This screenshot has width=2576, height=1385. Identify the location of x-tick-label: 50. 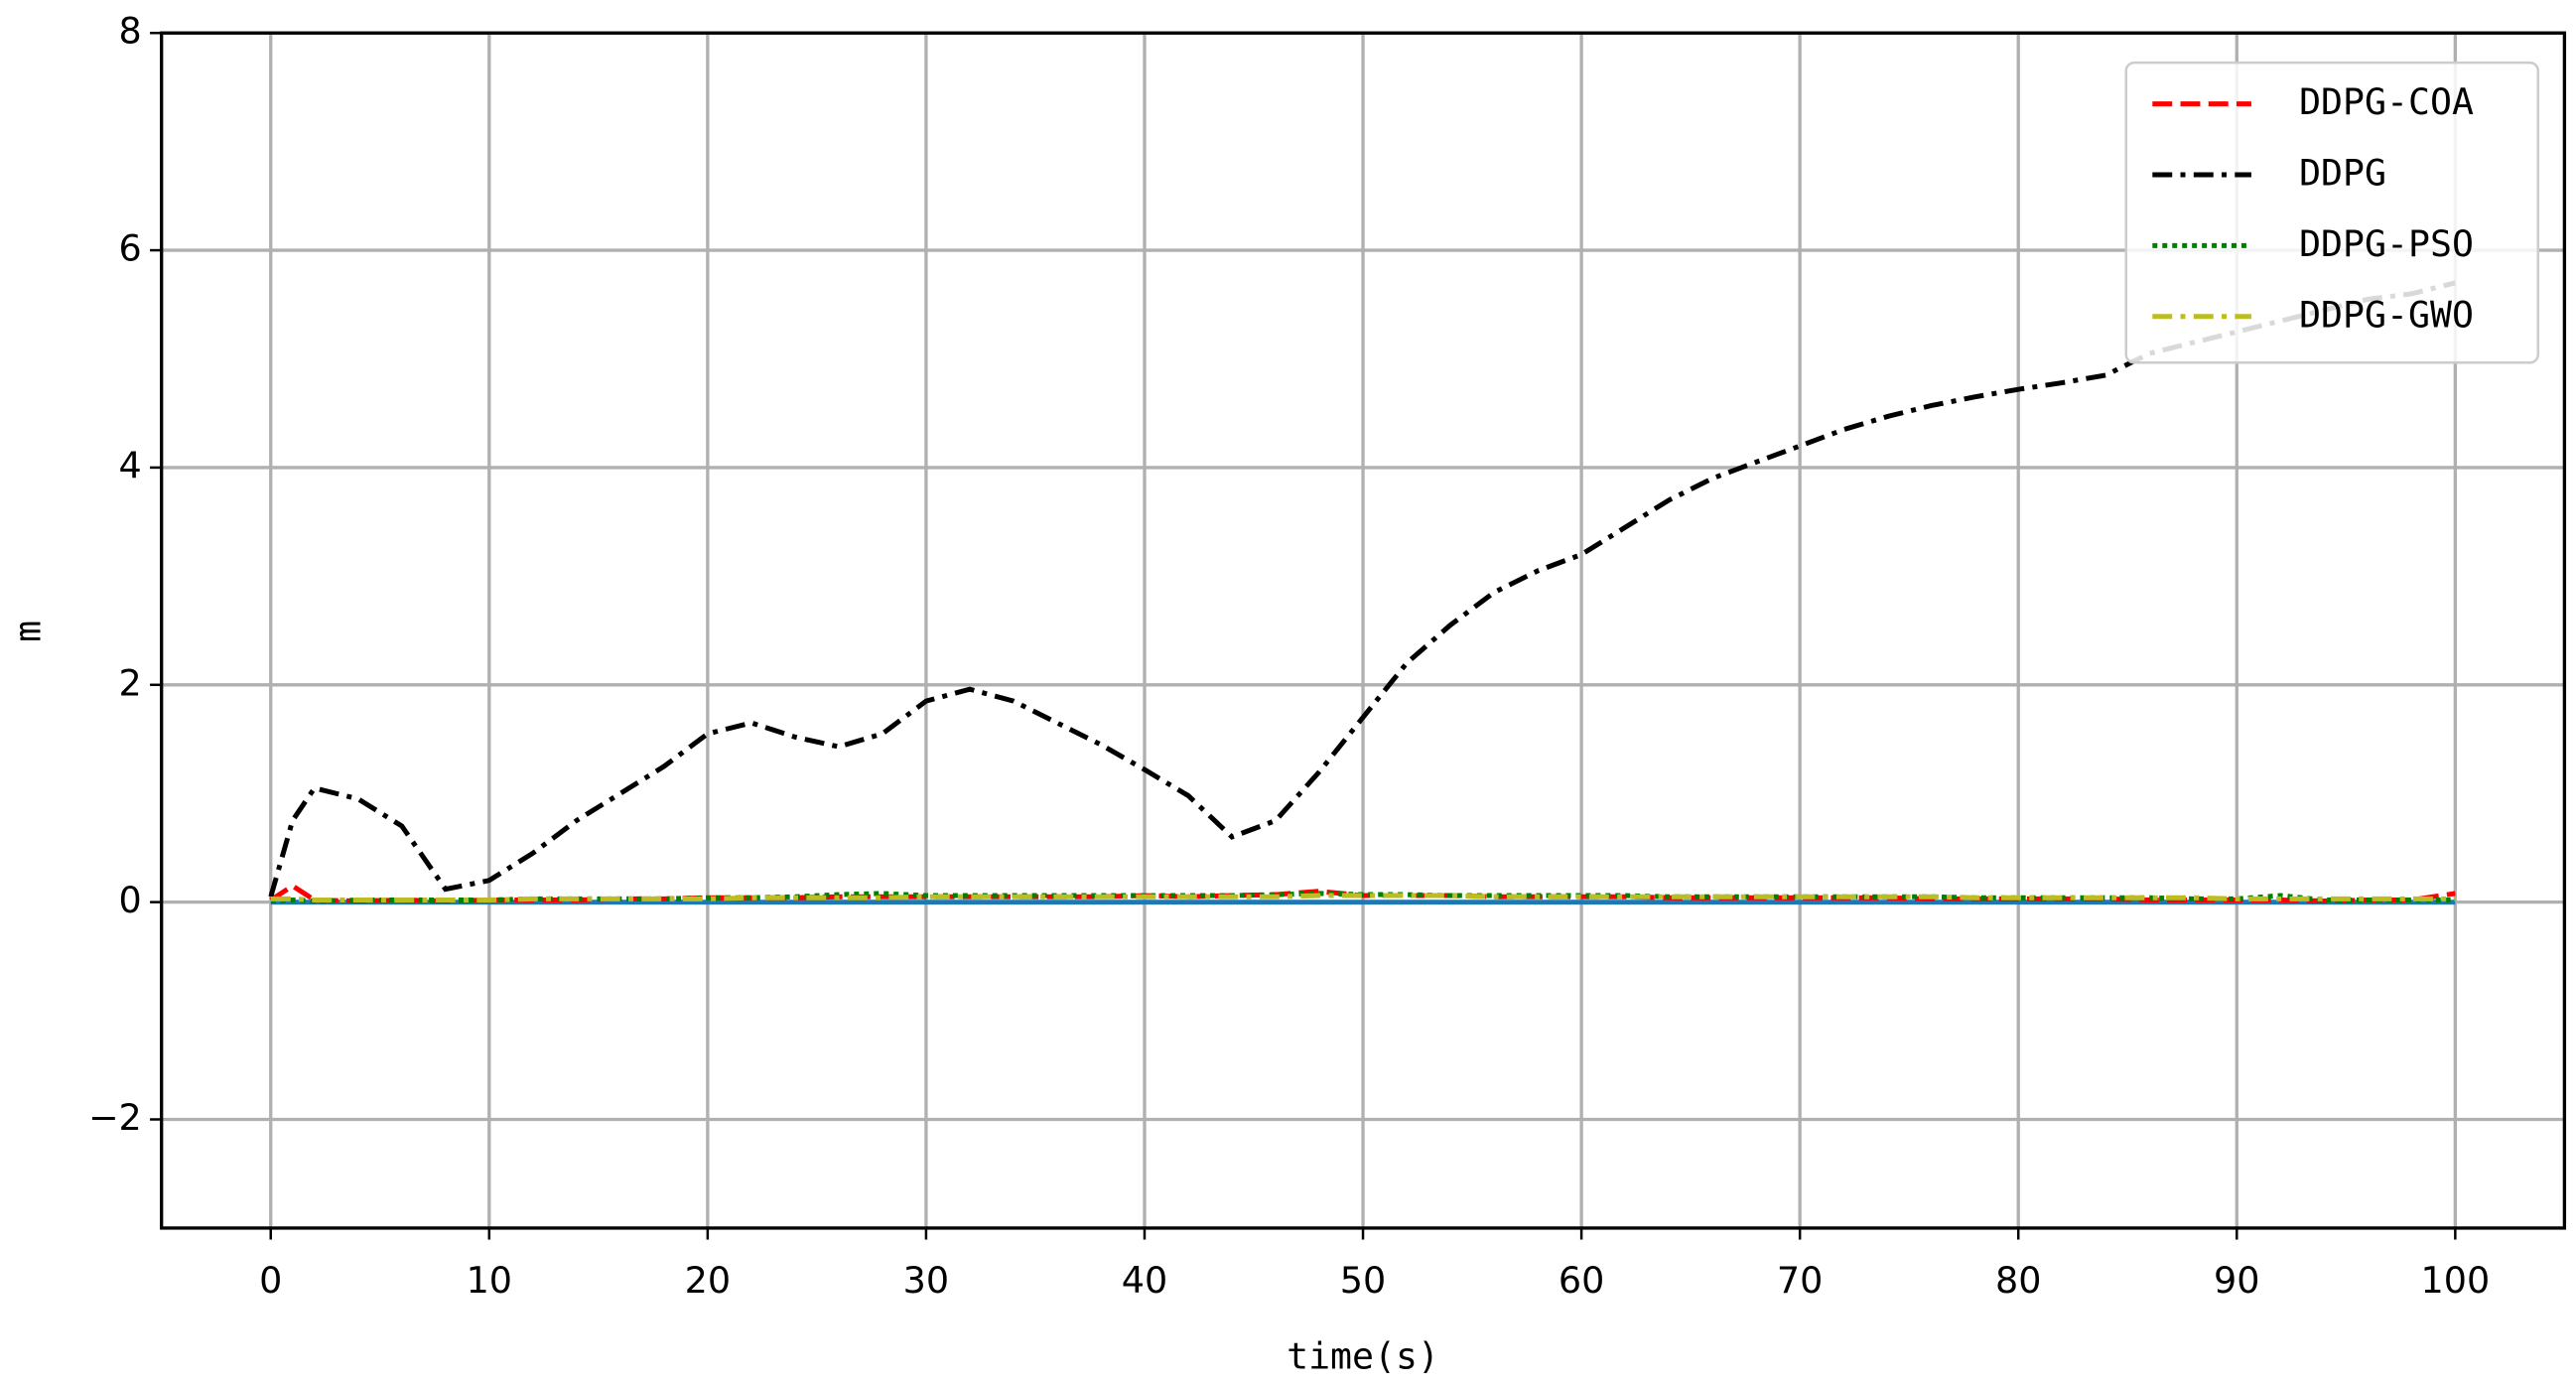
(1363, 1281).